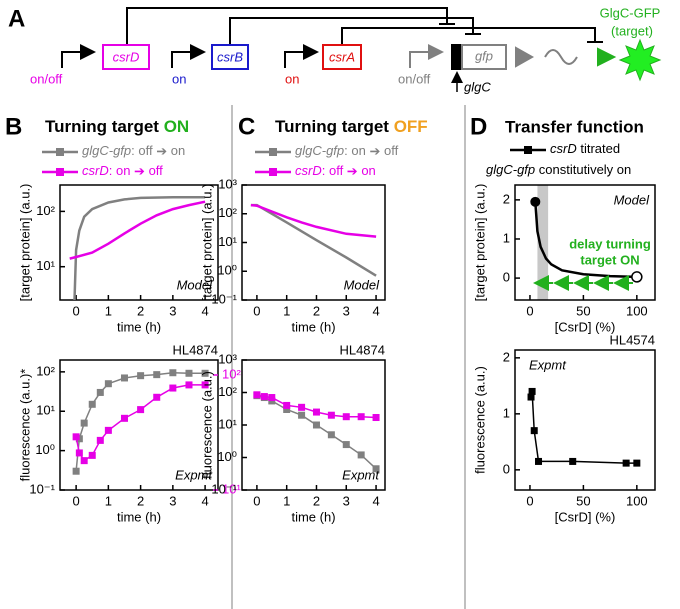  I want to click on legend-entry: glgC-gfp: on ➔ off, so click(347, 150).